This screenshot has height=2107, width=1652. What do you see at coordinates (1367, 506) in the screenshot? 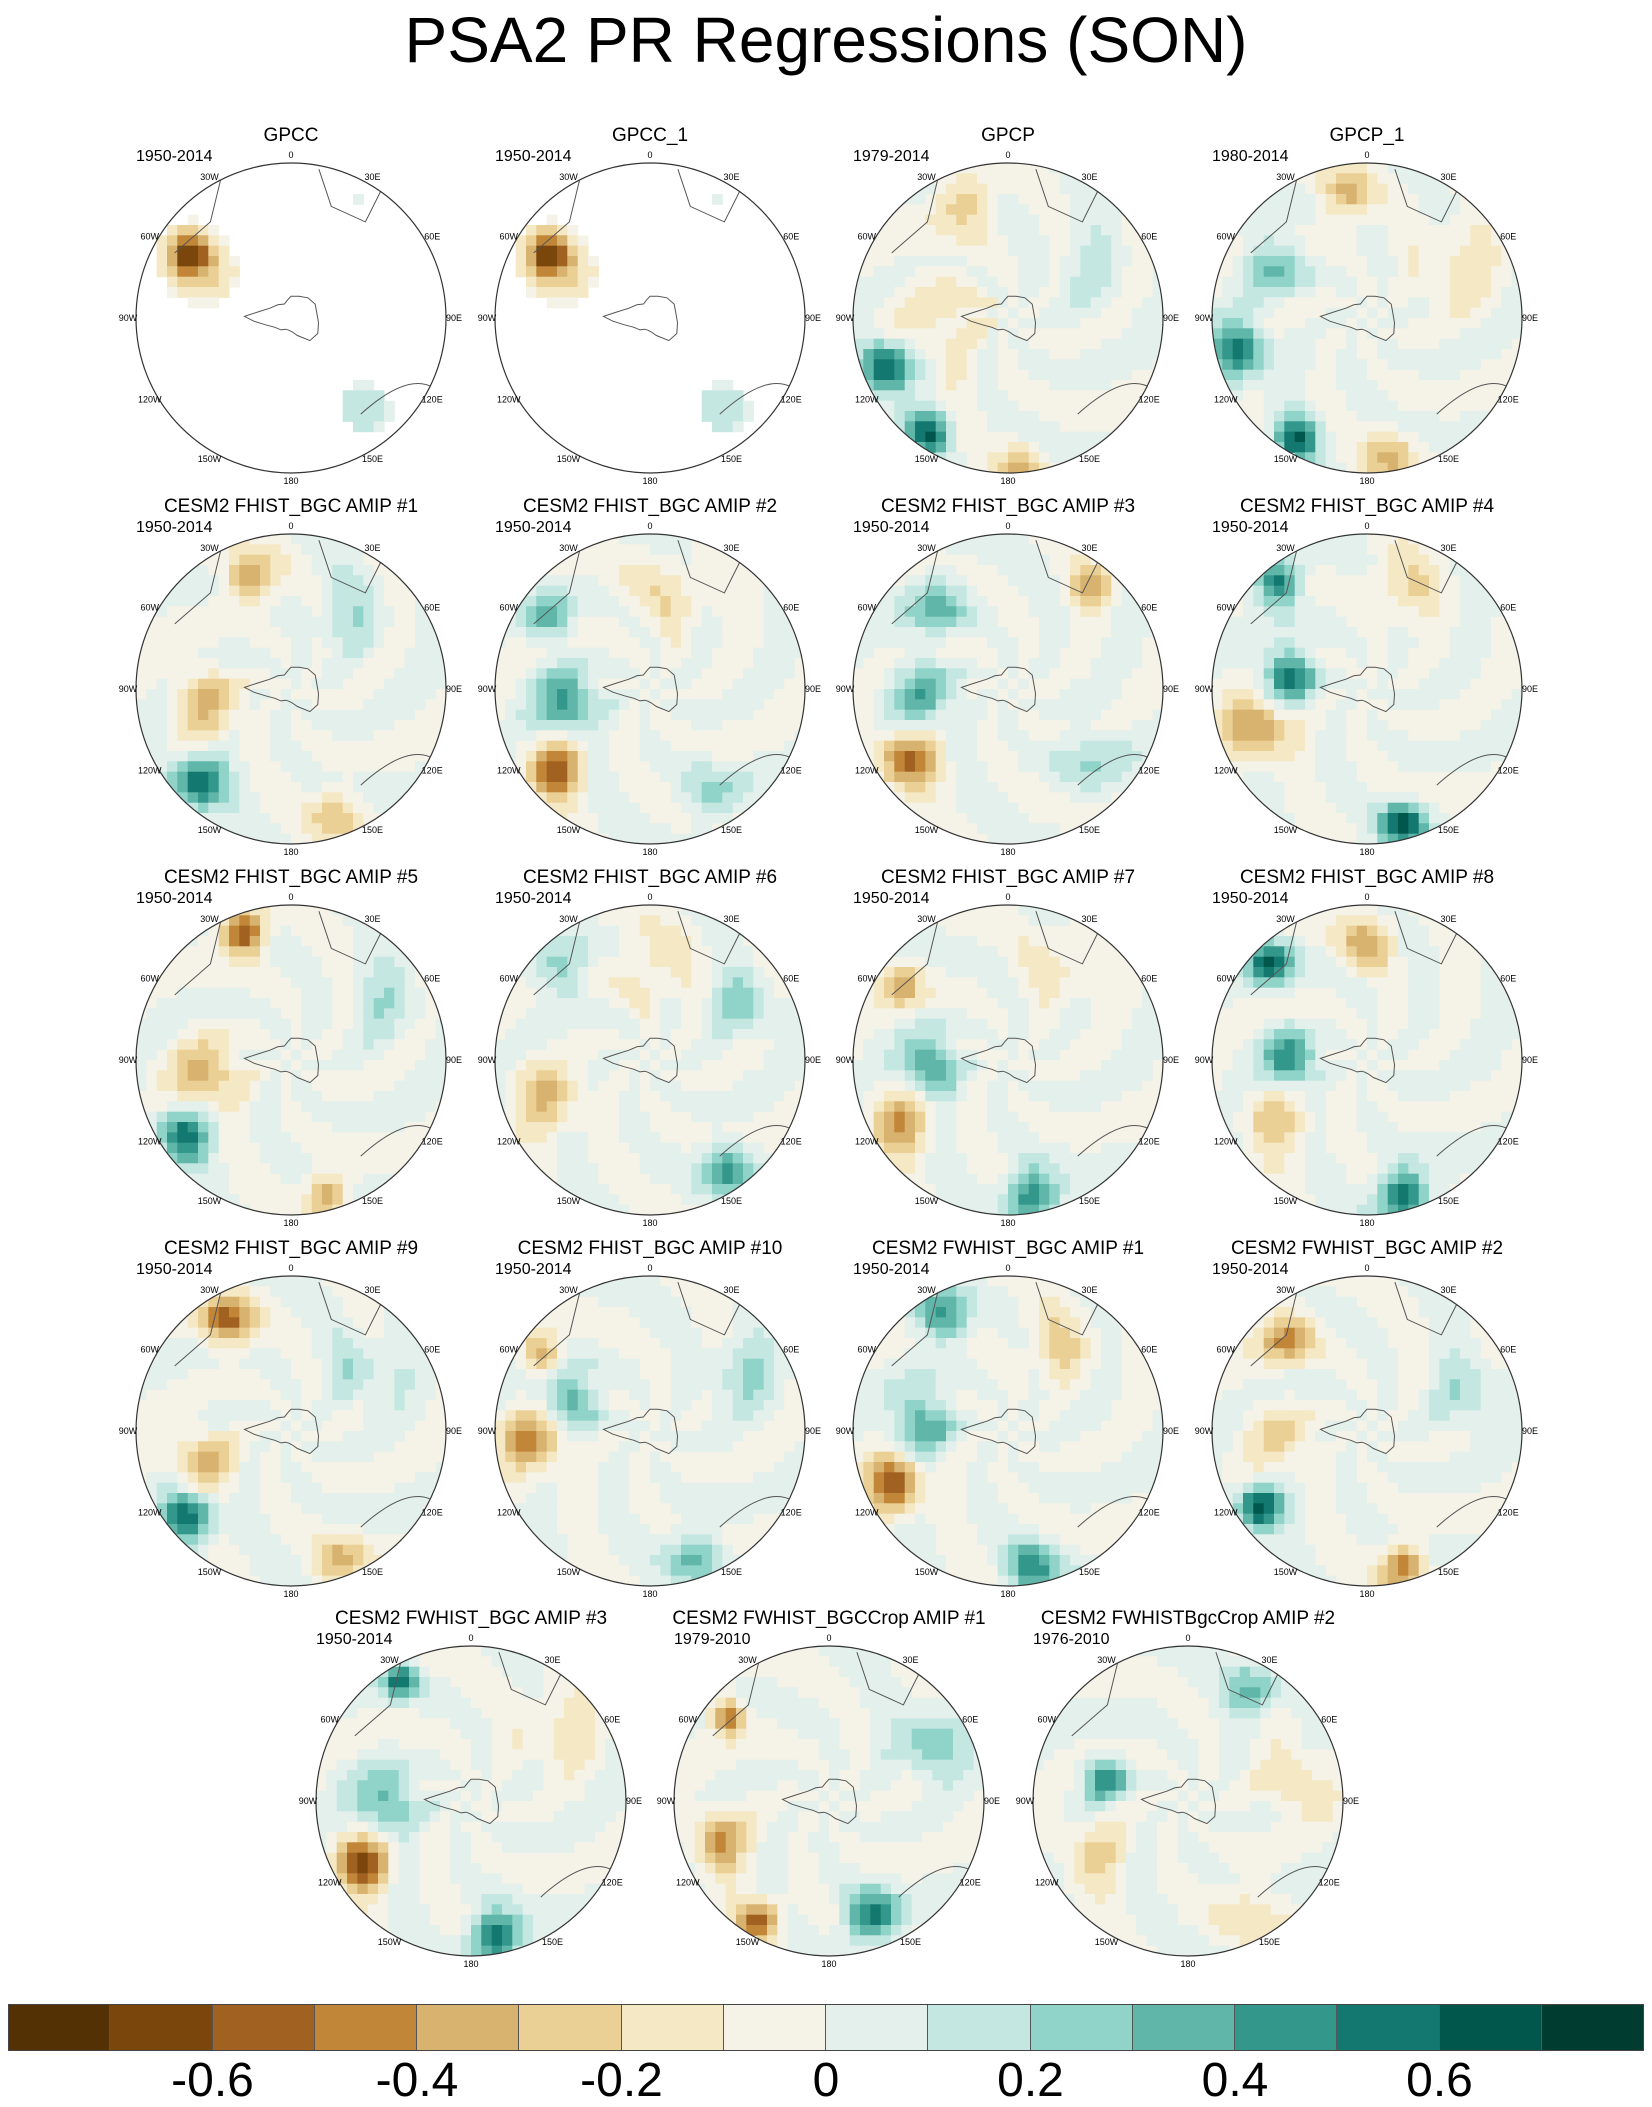
I see `panel-title: CESM2 FHIST_BGC AMIP #4` at bounding box center [1367, 506].